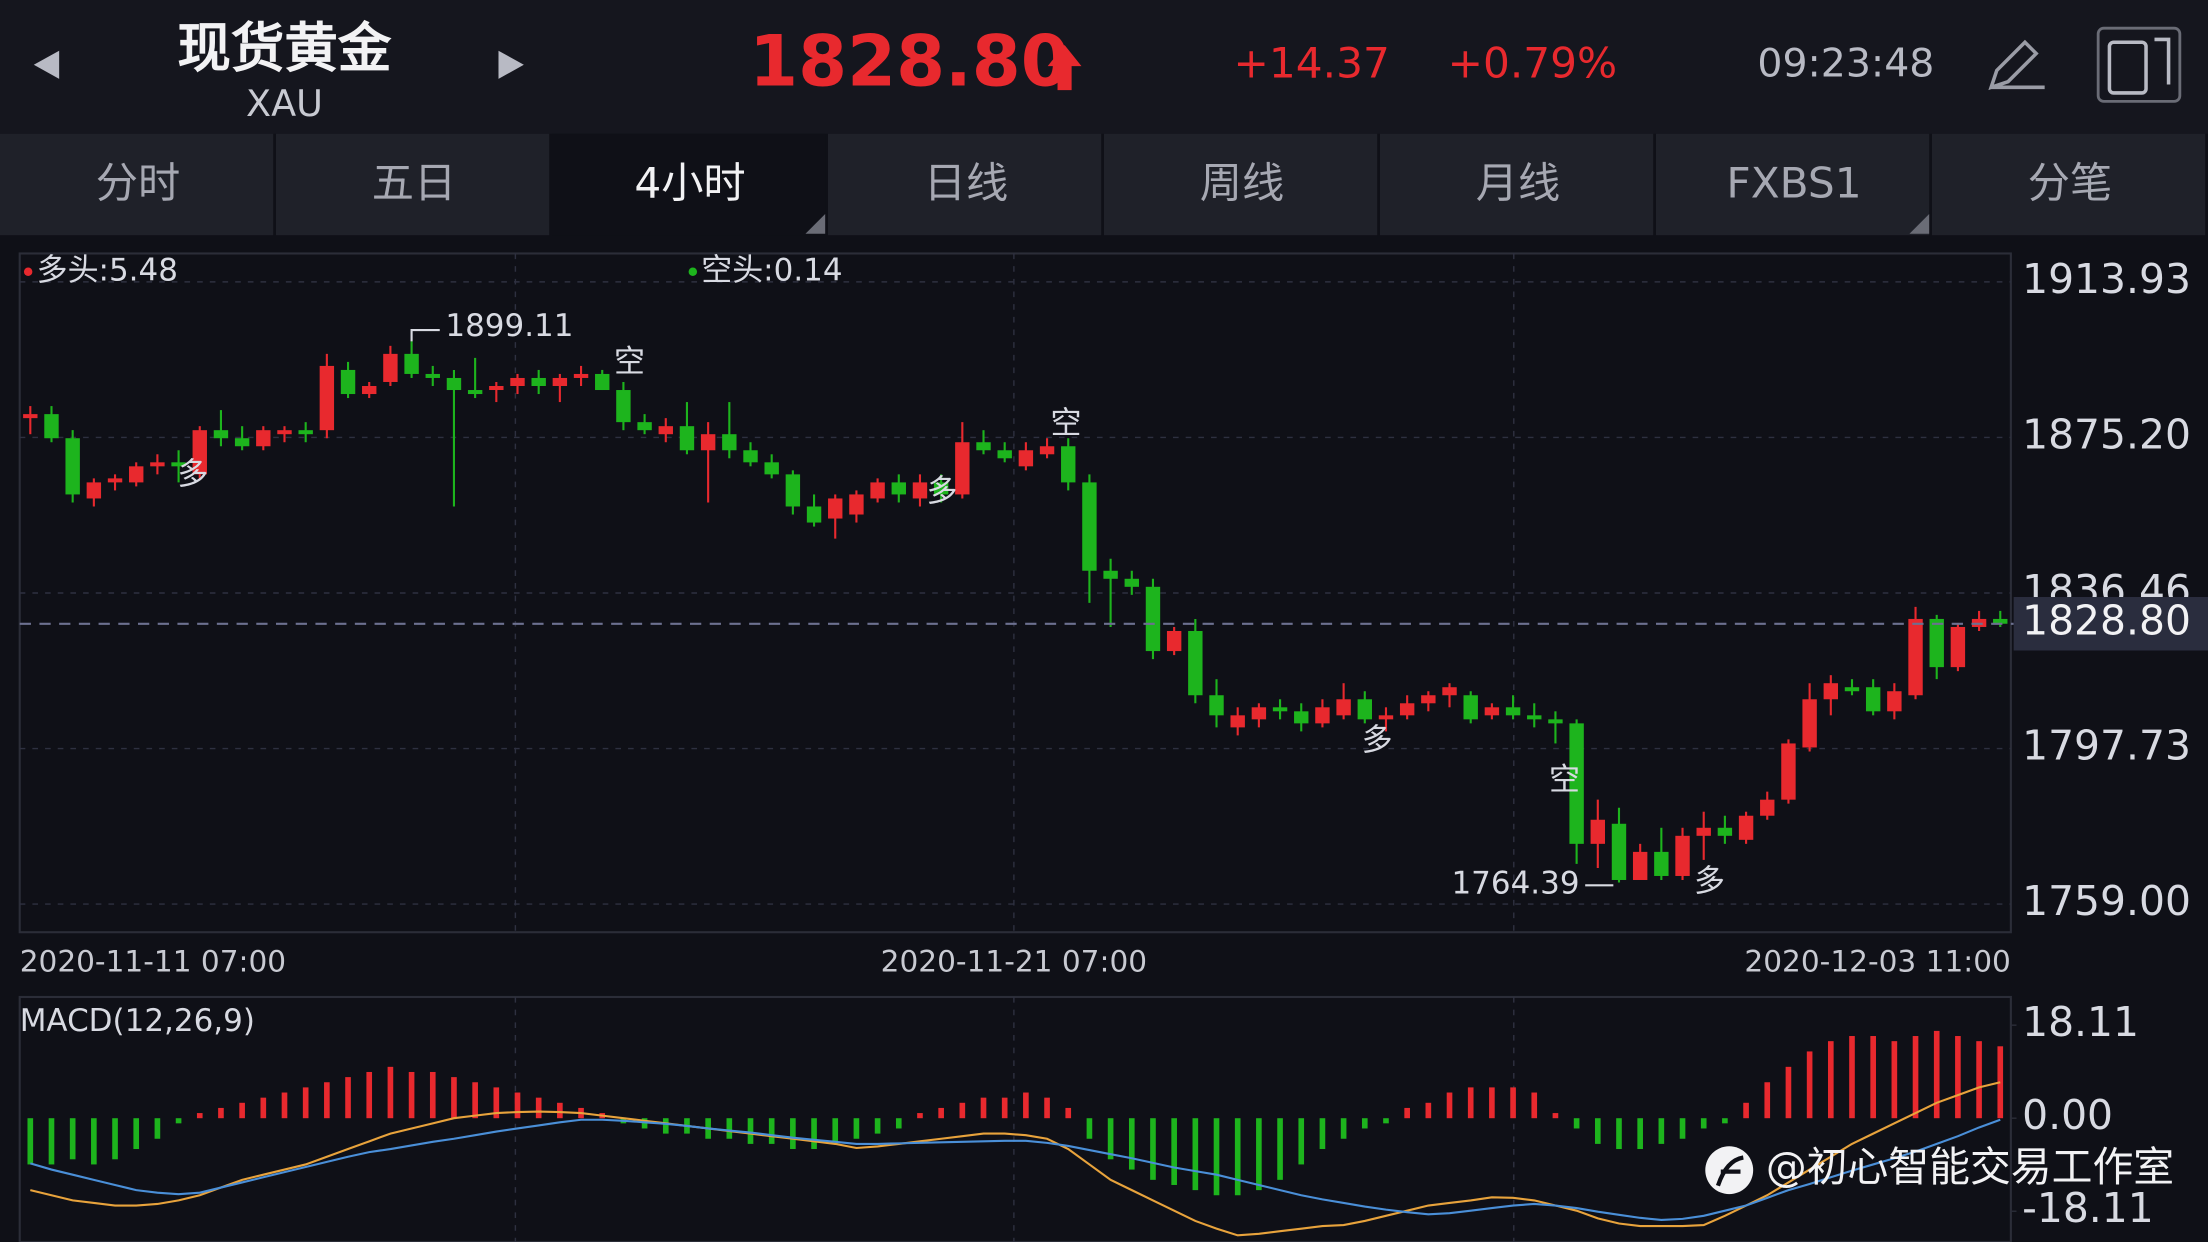 Image resolution: width=2208 pixels, height=1242 pixels. What do you see at coordinates (2088, 1208) in the screenshot?
I see `macd-tick-label: -18.11` at bounding box center [2088, 1208].